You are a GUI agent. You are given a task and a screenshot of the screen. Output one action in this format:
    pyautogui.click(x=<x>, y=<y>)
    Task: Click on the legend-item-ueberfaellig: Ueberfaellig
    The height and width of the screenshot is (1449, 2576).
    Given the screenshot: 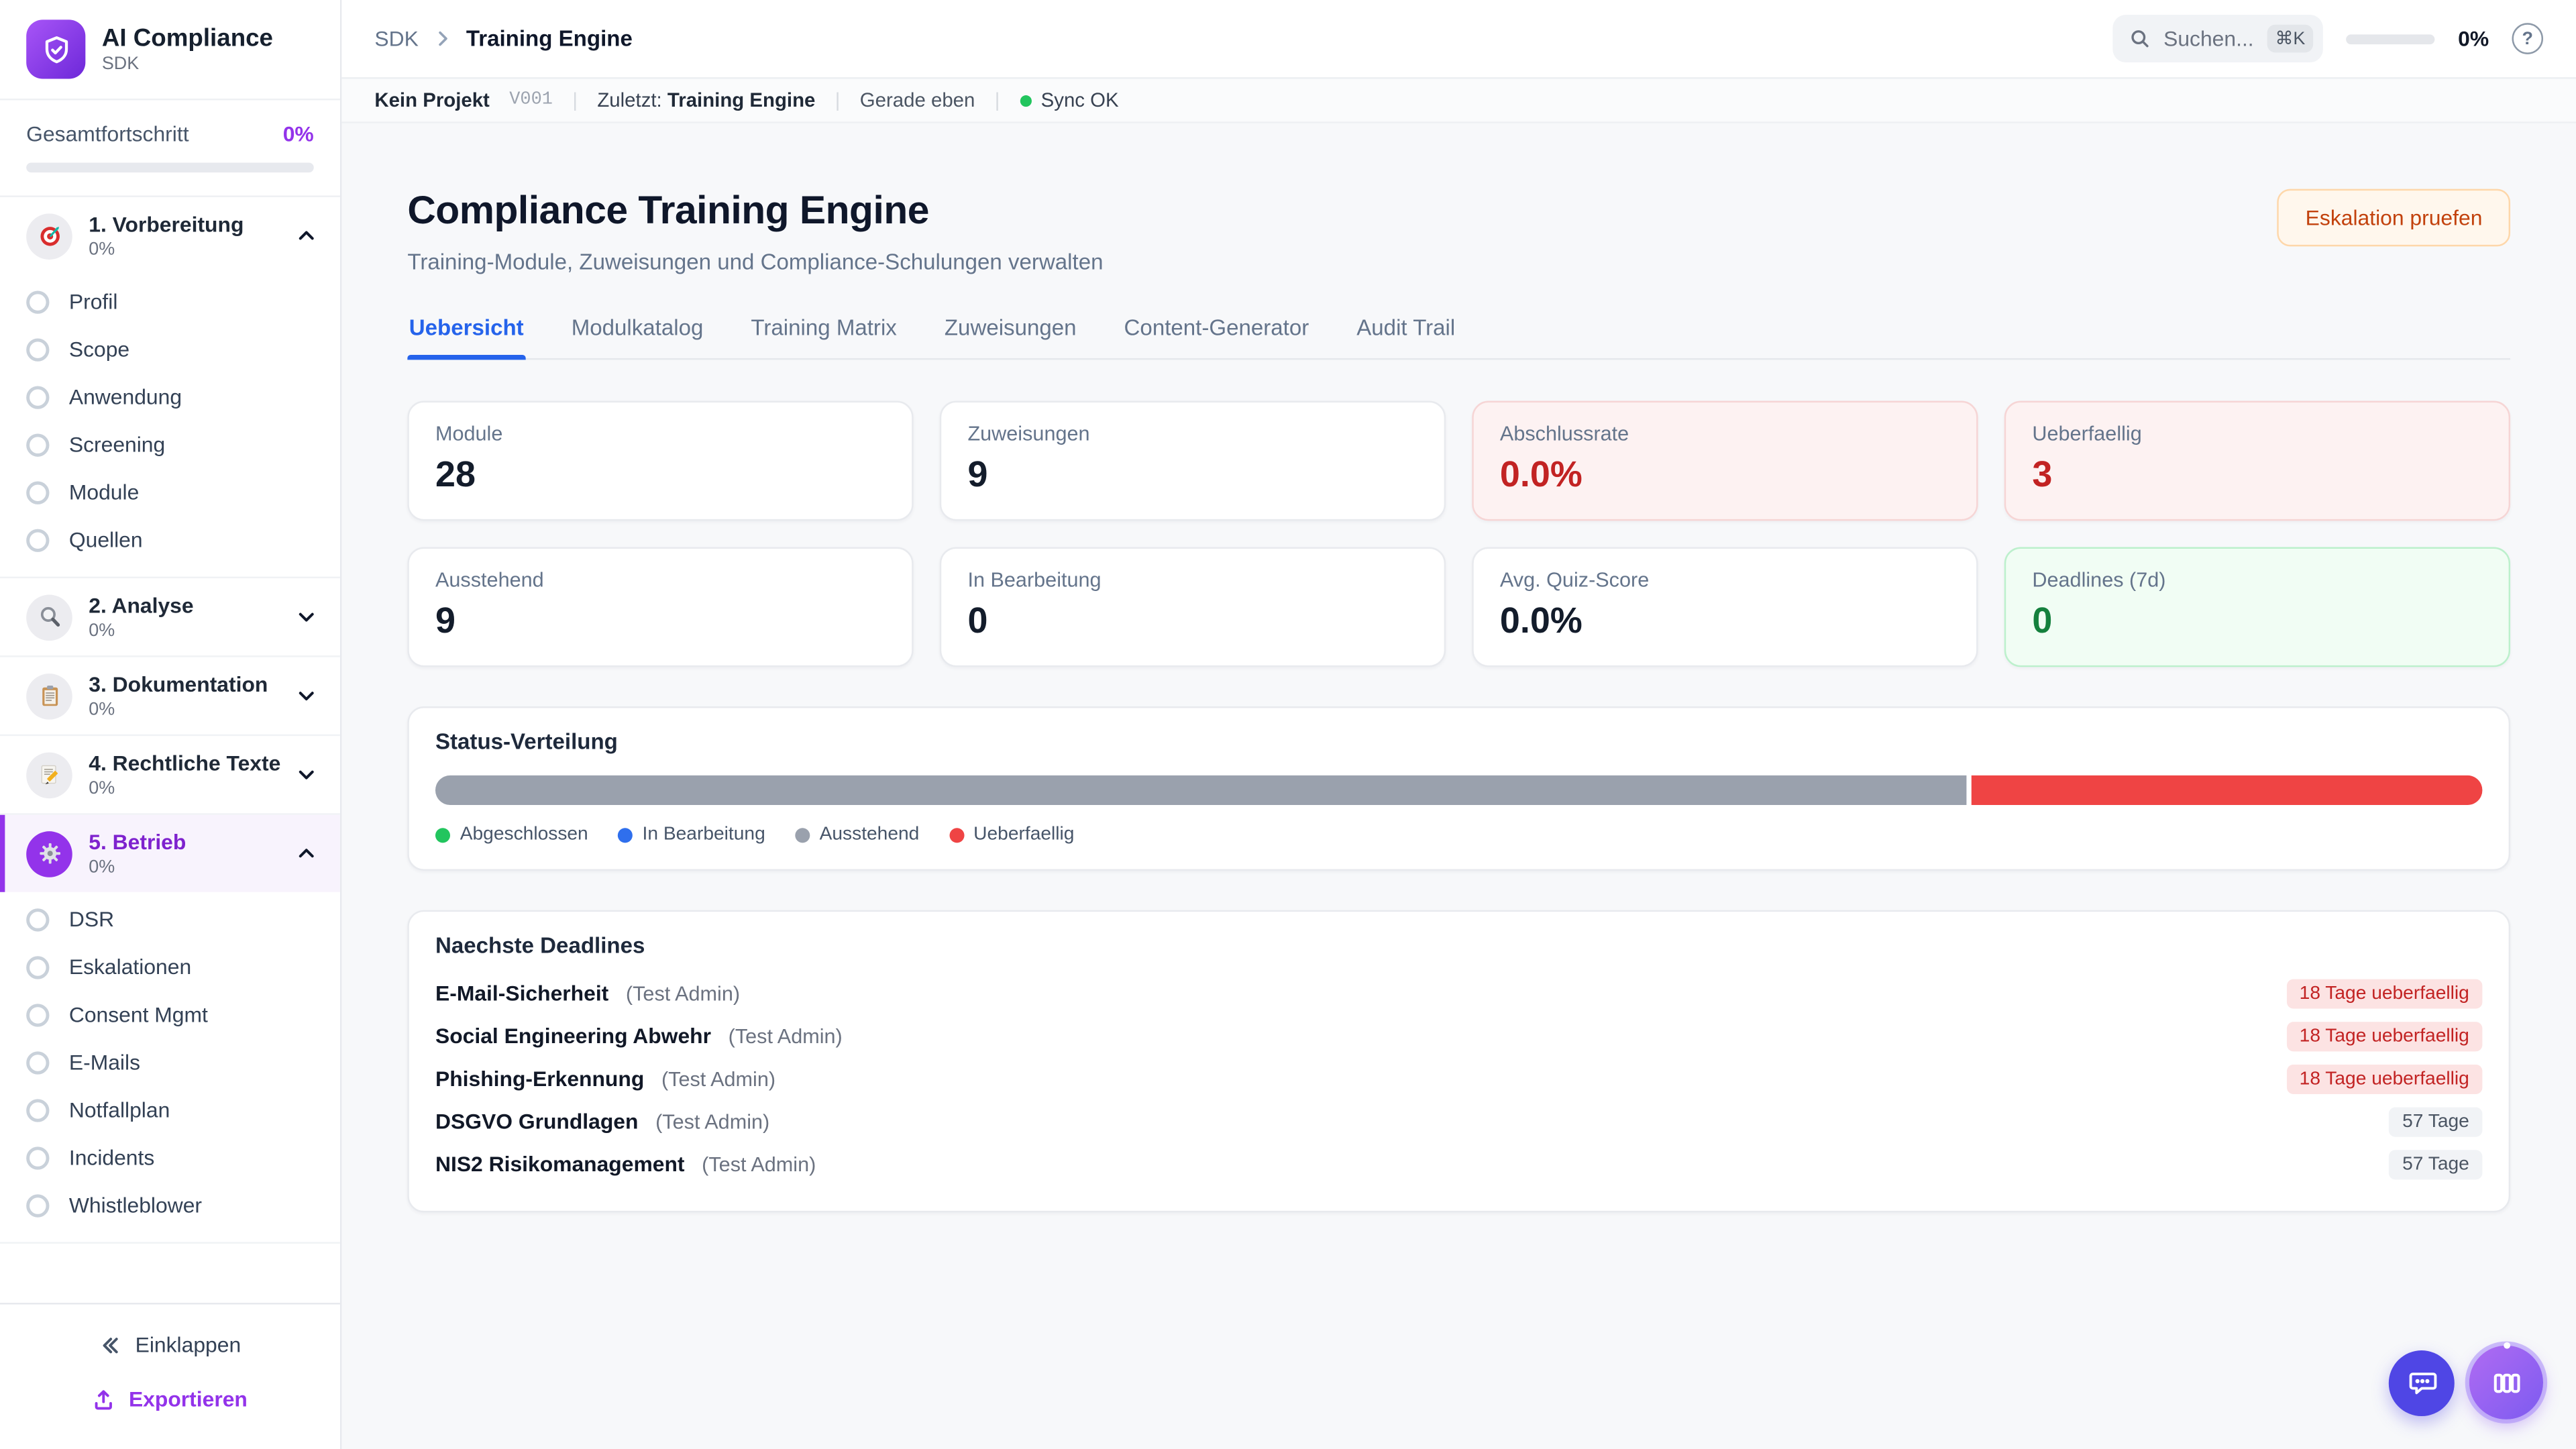 What is the action you would take?
    pyautogui.click(x=1012, y=834)
    